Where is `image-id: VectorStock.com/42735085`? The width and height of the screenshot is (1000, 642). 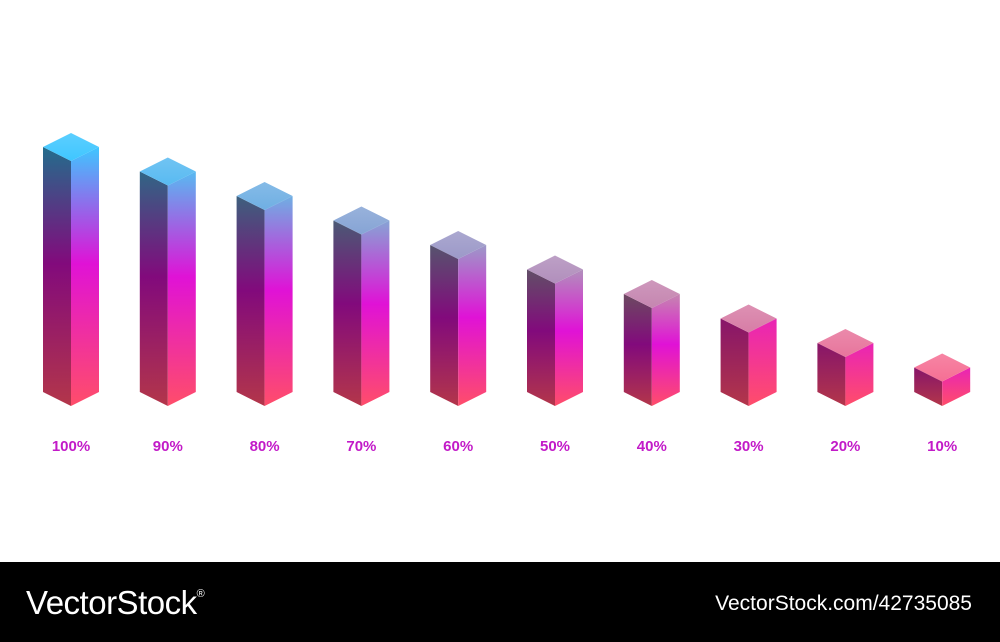
image-id: VectorStock.com/42735085 is located at coordinates (843, 603).